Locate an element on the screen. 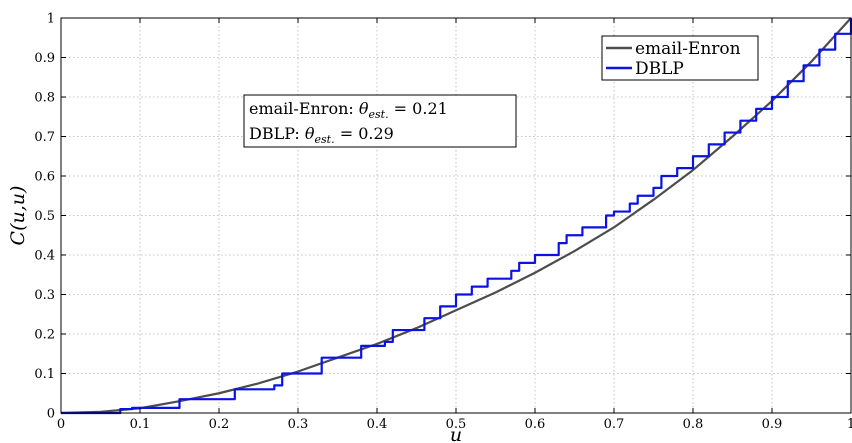 The width and height of the screenshot is (852, 443). x-tick-label: 0.9 is located at coordinates (772, 424).